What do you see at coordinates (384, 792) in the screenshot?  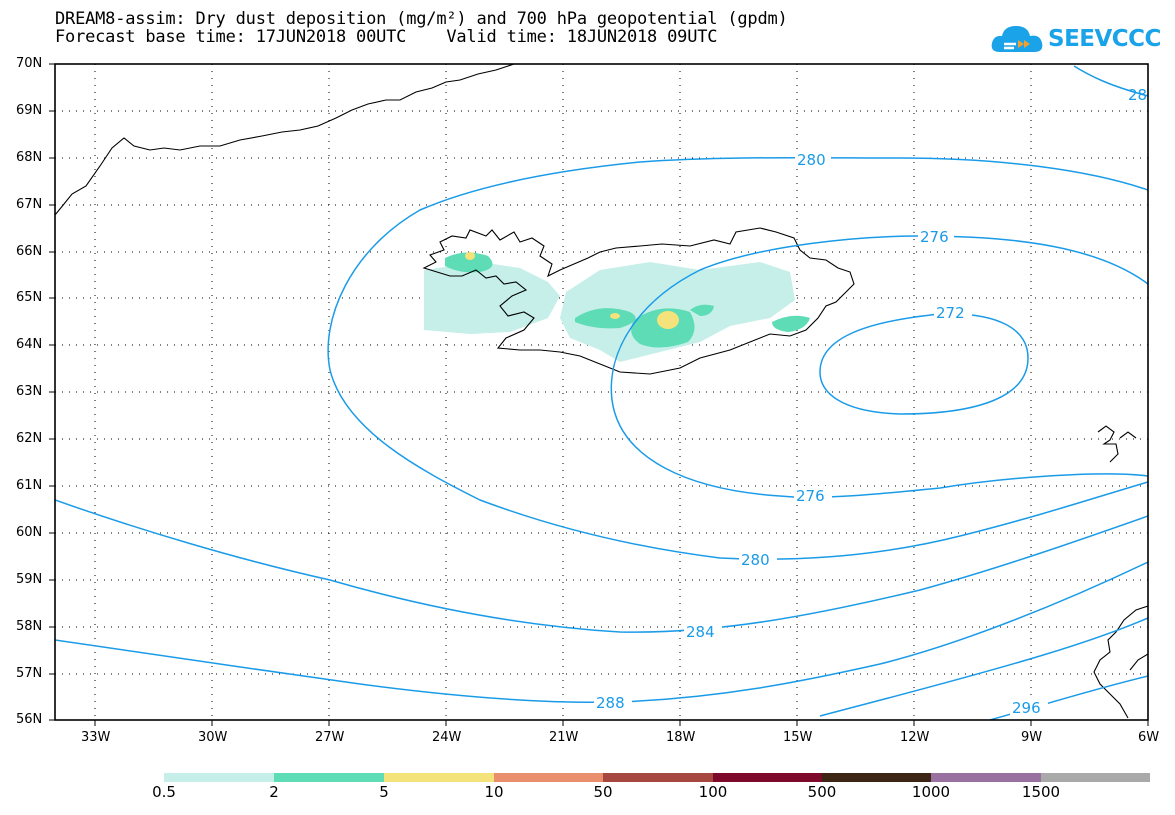 I see `legend-label: 5` at bounding box center [384, 792].